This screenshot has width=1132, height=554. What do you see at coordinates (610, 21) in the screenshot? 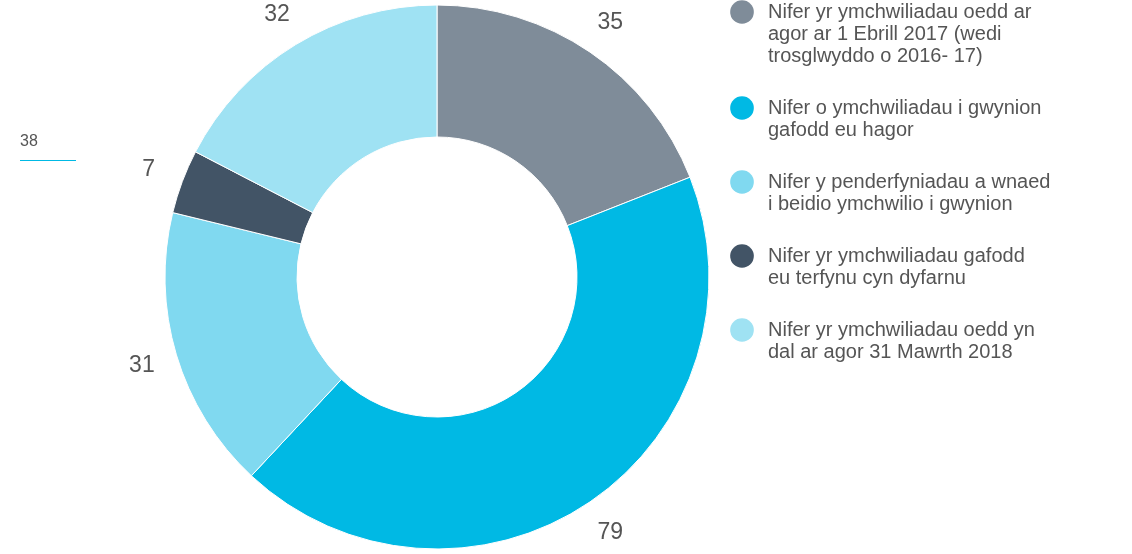
I see `data-label: 35` at bounding box center [610, 21].